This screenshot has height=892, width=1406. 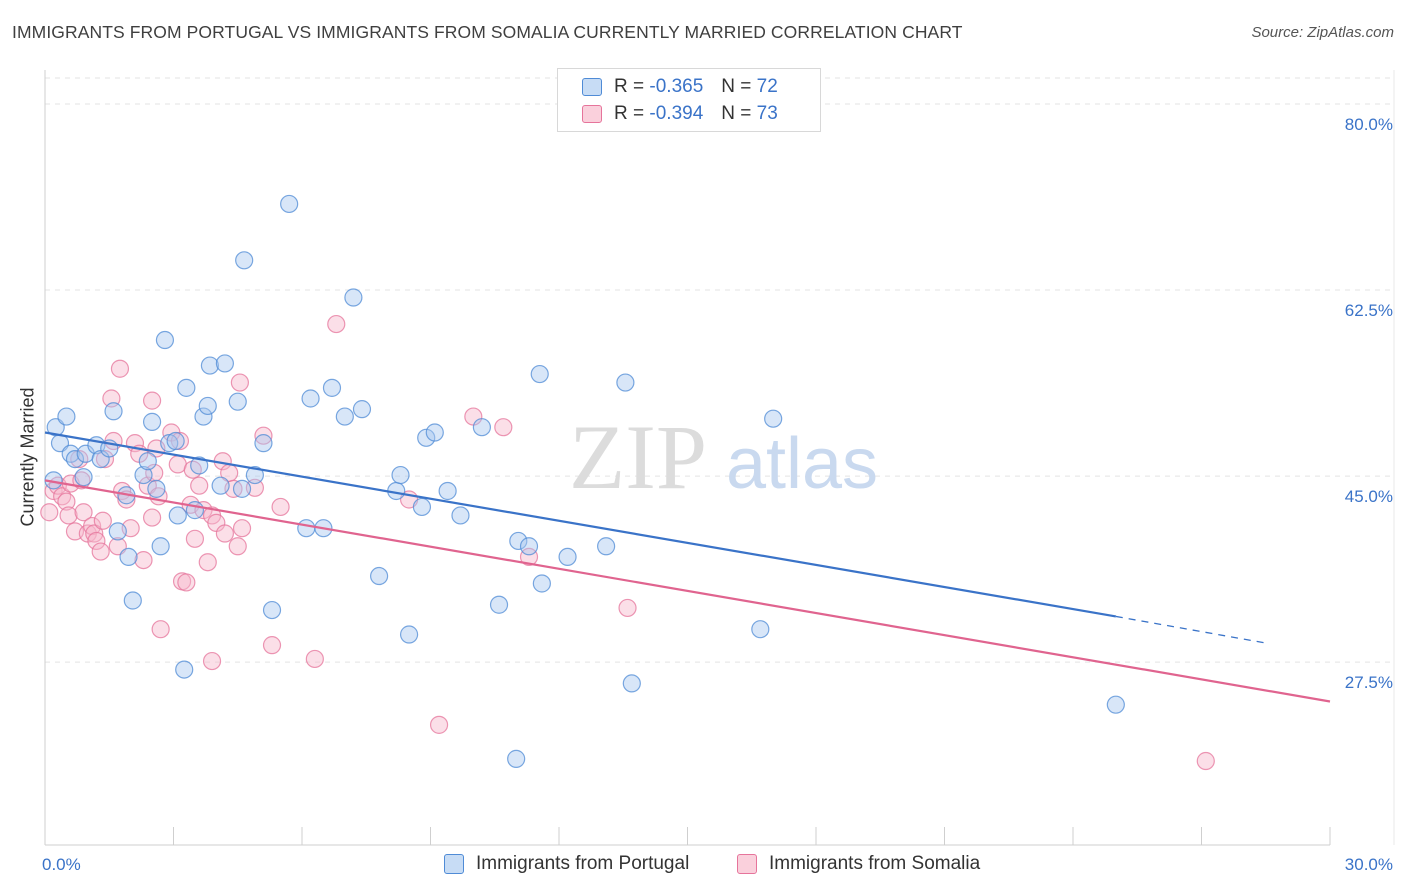 What do you see at coordinates (1369, 682) in the screenshot?
I see `y-tick-label: 27.5%` at bounding box center [1369, 682].